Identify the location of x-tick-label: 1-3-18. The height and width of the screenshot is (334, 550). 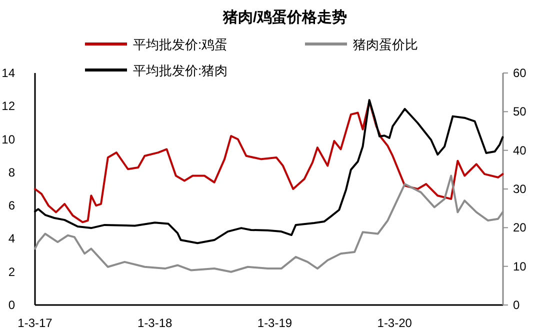
(155, 323).